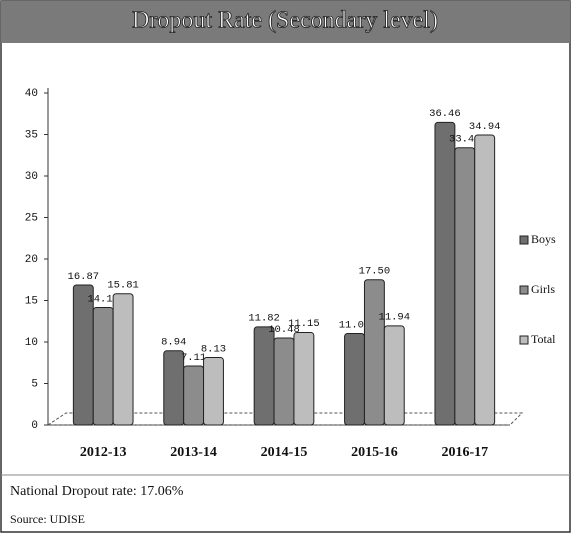 This screenshot has width=571, height=533. What do you see at coordinates (264, 319) in the screenshot?
I see `value-label: 11.82` at bounding box center [264, 319].